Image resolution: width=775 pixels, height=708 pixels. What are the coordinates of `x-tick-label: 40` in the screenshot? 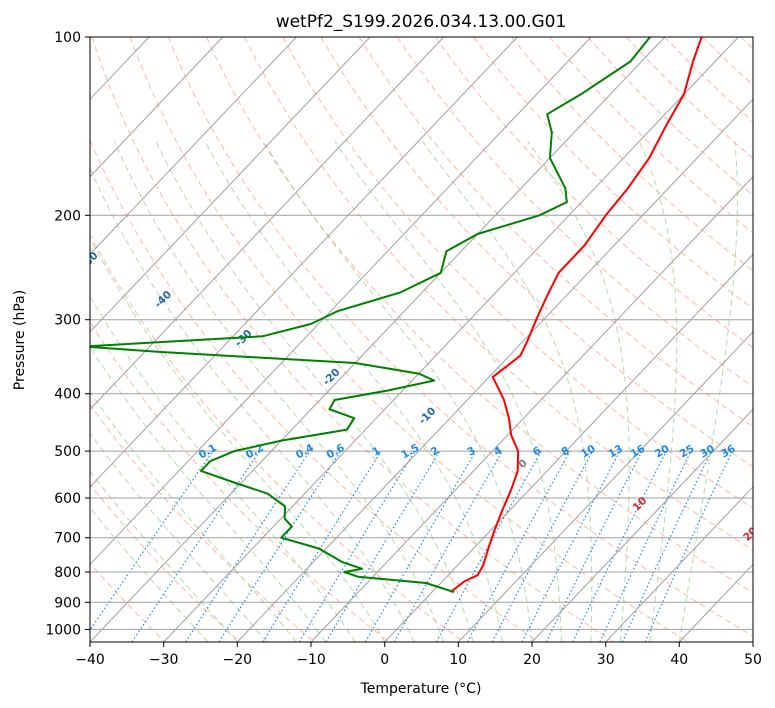 It's located at (679, 660).